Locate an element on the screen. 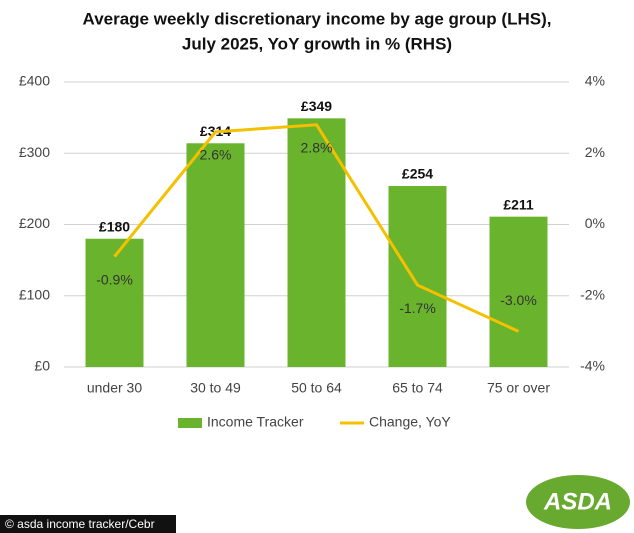  chart-title: July 2025, YoY growth in % (RHS) is located at coordinates (317, 43).